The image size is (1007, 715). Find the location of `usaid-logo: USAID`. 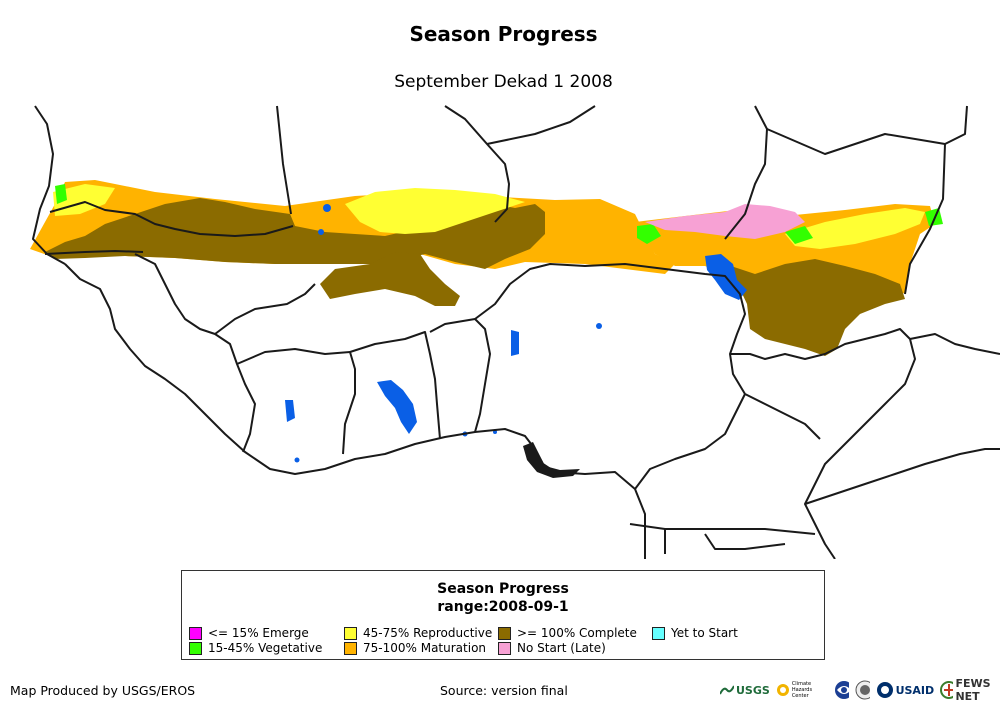

usaid-logo: USAID is located at coordinates (905, 690).